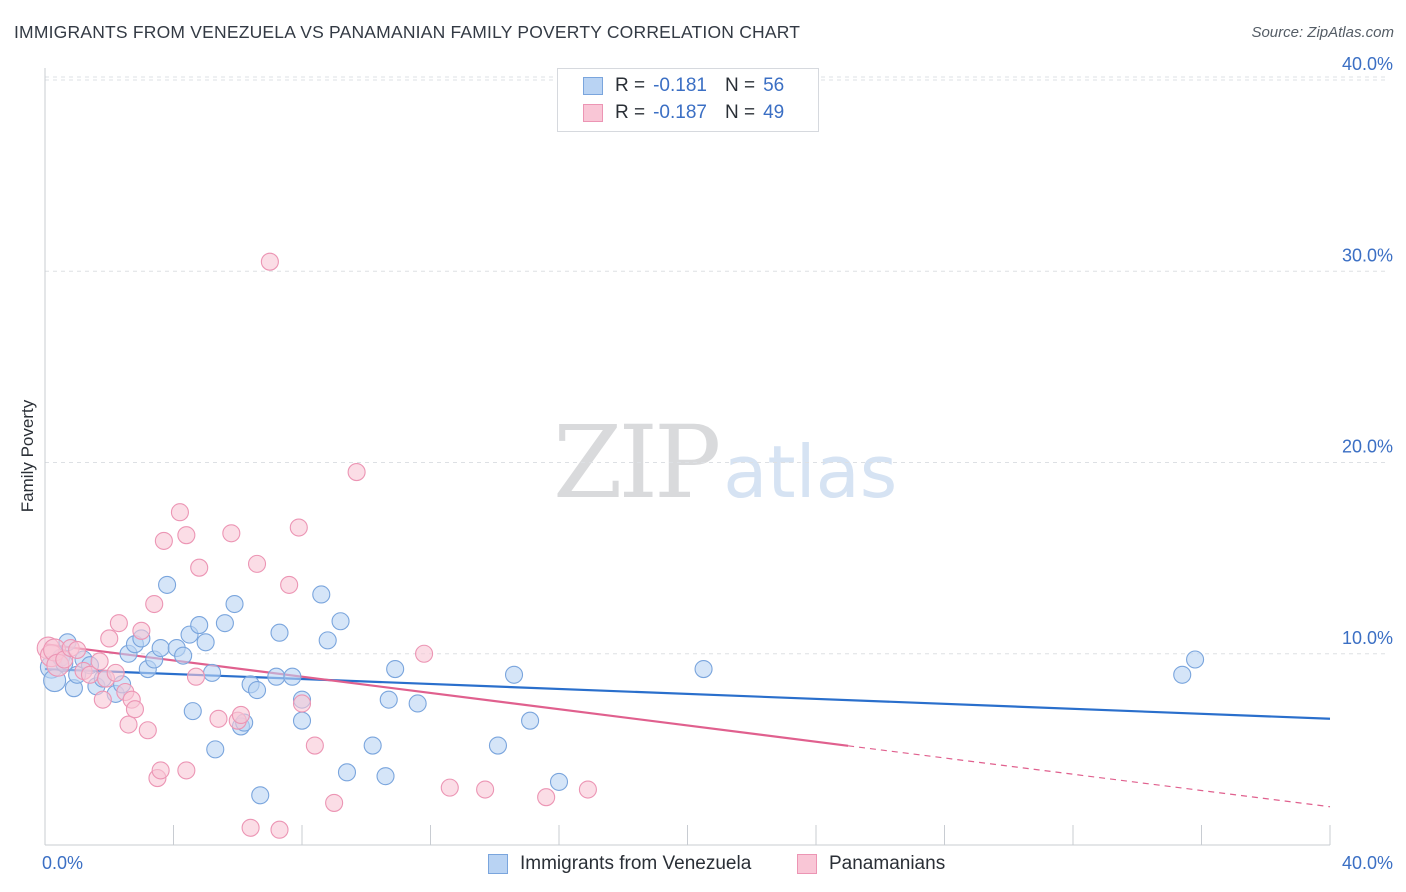 This screenshot has width=1406, height=892. Describe the element at coordinates (1089, 776) in the screenshot. I see `trendline-panamanian-projection` at that location.